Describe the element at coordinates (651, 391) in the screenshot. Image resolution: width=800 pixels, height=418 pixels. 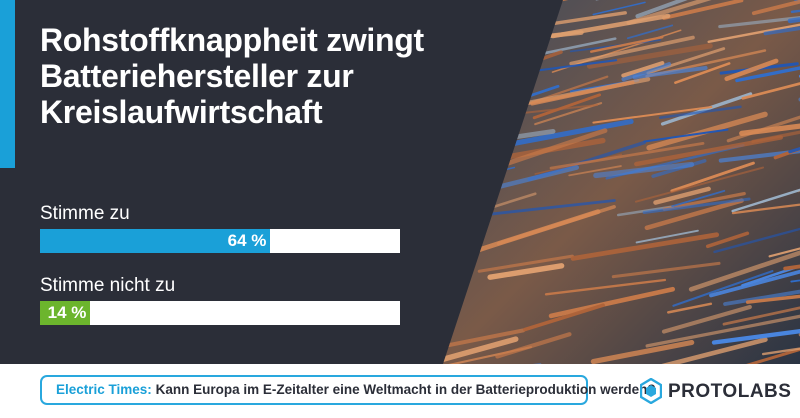
I see `protolabs-hexagon-icon` at that location.